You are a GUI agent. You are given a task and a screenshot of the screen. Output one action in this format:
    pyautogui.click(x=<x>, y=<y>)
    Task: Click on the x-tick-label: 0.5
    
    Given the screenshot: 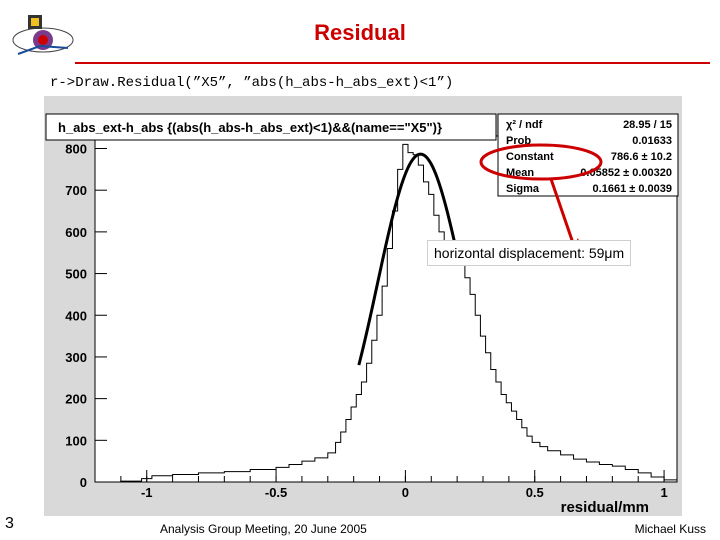 What is the action you would take?
    pyautogui.click(x=535, y=492)
    